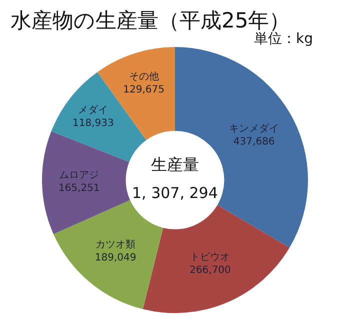 The width and height of the screenshot is (350, 335). Describe the element at coordinates (143, 90) in the screenshot. I see `data-label: 129,675` at that location.